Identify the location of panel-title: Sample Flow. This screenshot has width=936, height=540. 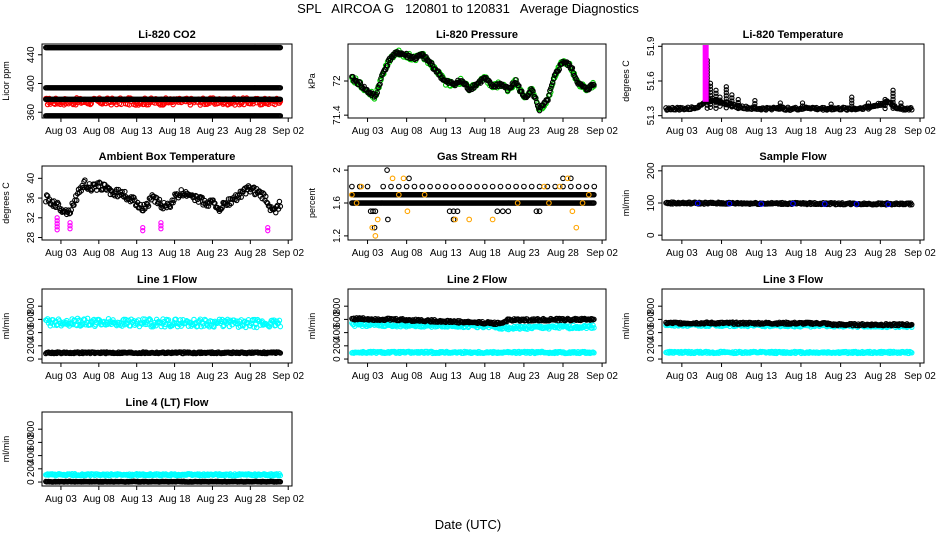
(793, 157).